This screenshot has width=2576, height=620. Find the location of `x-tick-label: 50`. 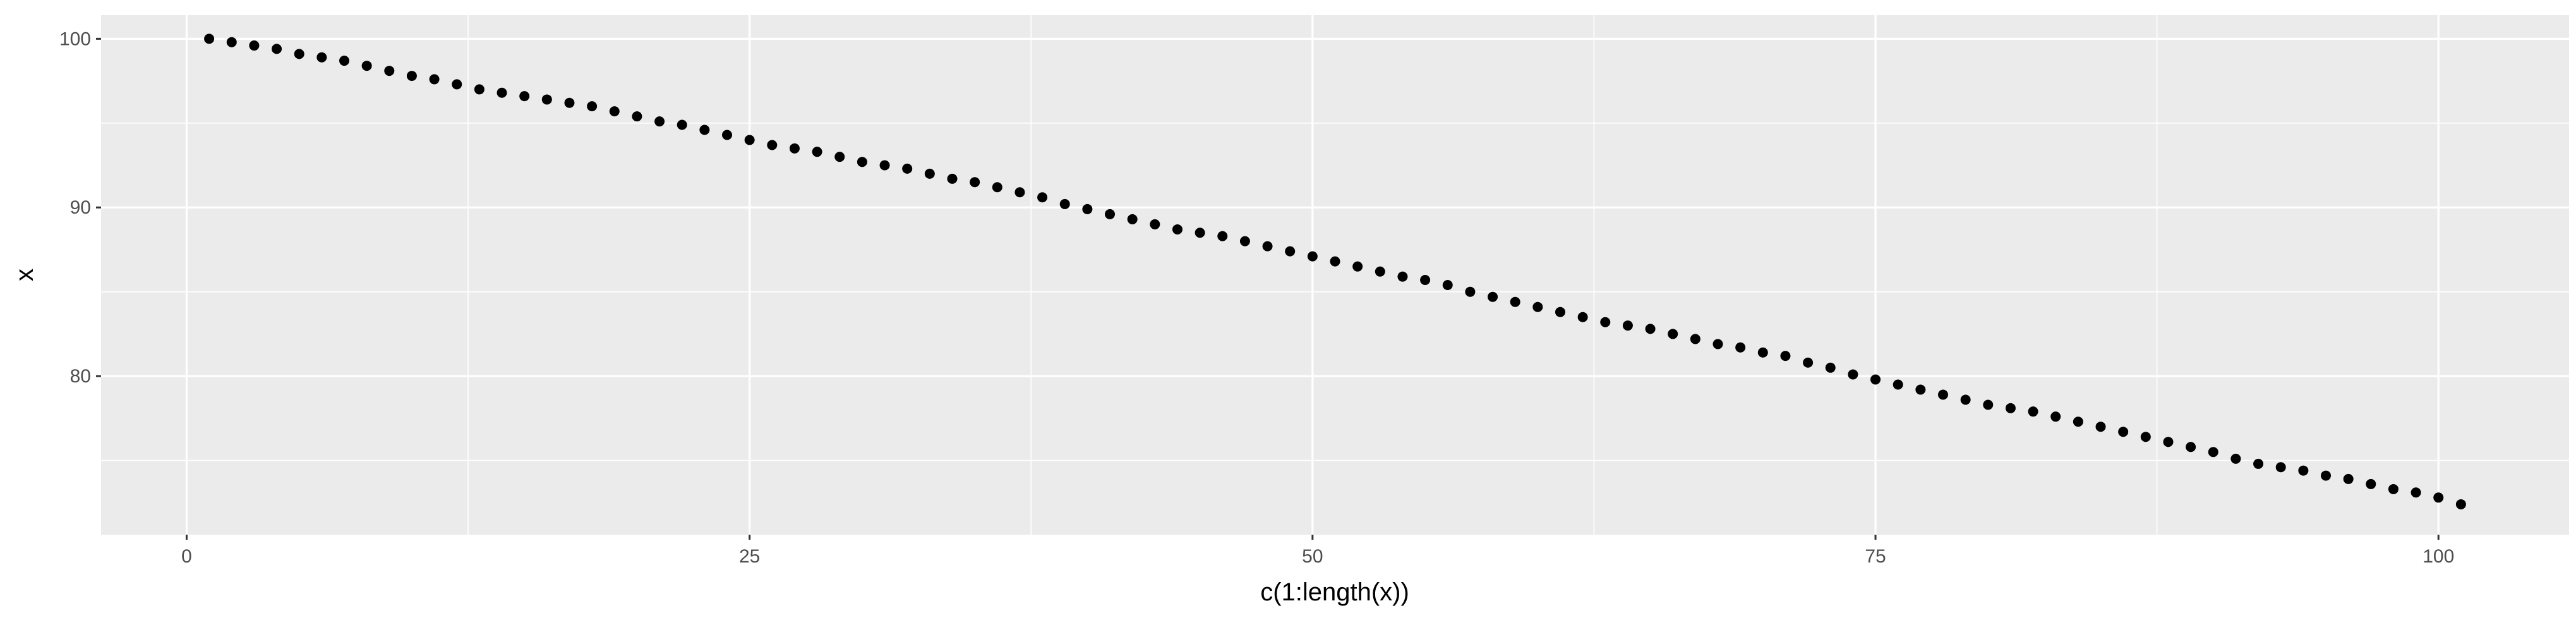

x-tick-label: 50 is located at coordinates (1312, 556).